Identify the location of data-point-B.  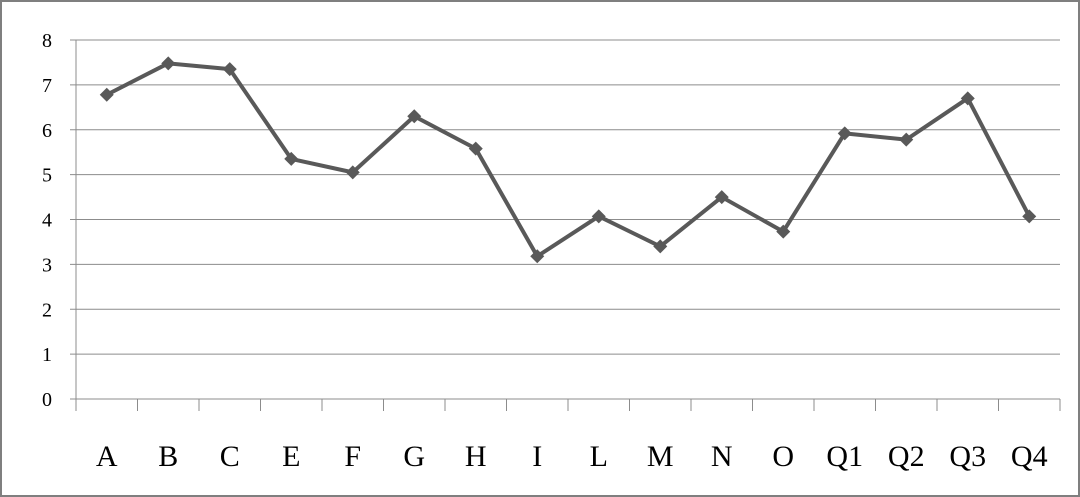
(168, 63).